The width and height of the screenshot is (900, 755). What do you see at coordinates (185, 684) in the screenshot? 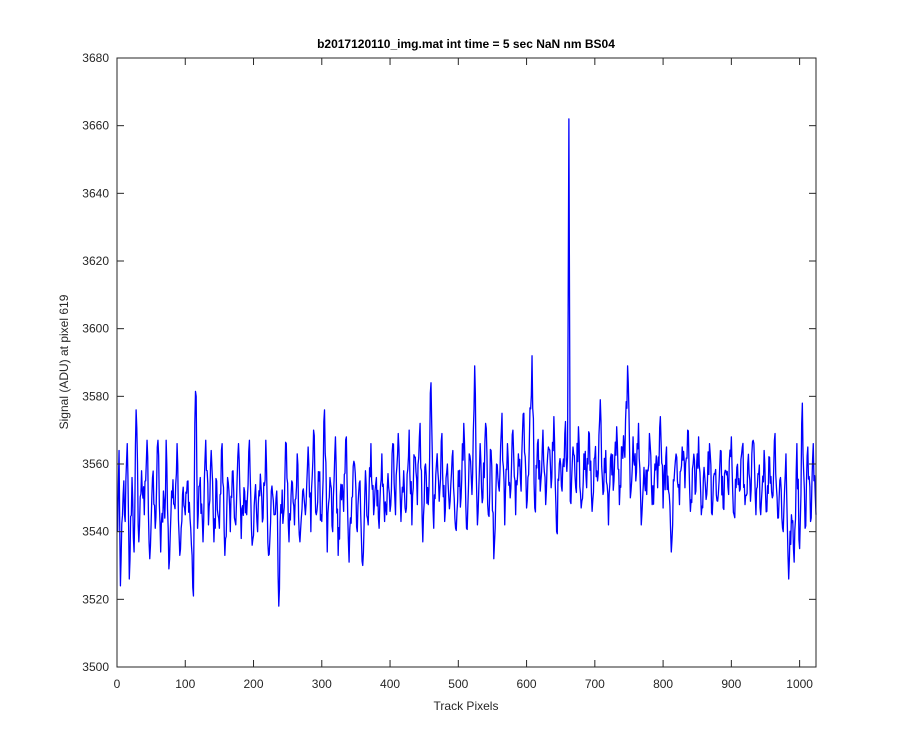
I see `x-tick-label: 100` at bounding box center [185, 684].